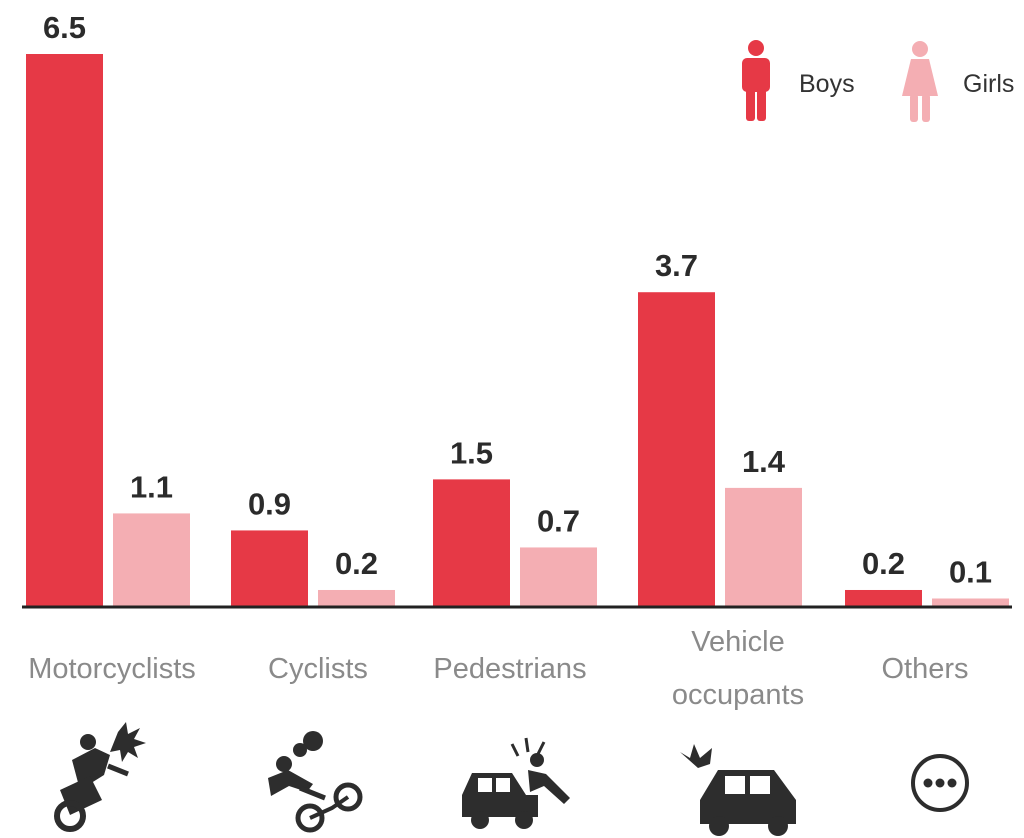 The width and height of the screenshot is (1024, 838). Describe the element at coordinates (676, 265) in the screenshot. I see `value-label-boys-3: 3.7` at that location.